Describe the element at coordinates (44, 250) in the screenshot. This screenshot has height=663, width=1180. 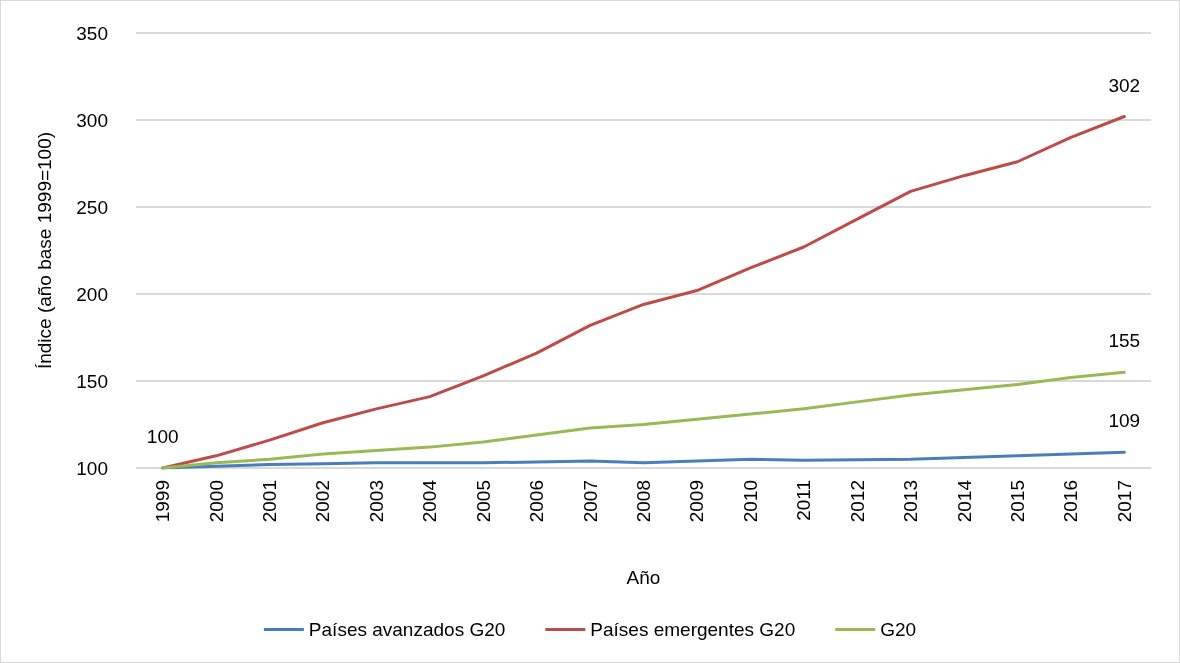
I see `y-axis-title: Índice (año base 1999=100)` at that location.